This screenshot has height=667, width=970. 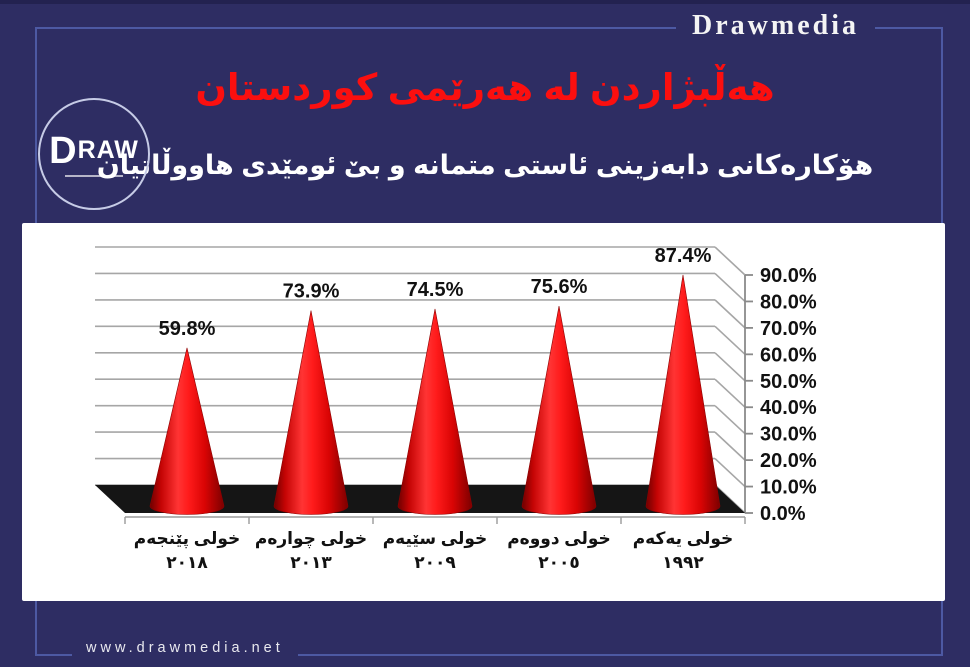 I want to click on svg-text: 10.0%, so click(x=788, y=488).